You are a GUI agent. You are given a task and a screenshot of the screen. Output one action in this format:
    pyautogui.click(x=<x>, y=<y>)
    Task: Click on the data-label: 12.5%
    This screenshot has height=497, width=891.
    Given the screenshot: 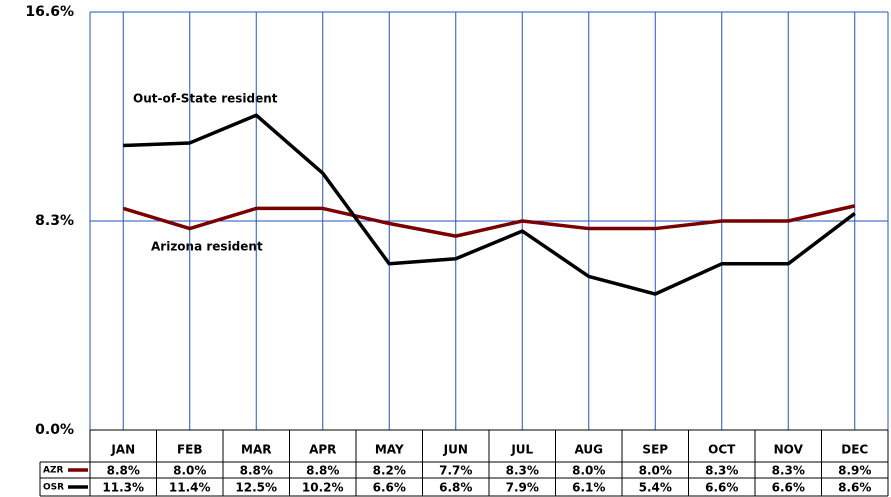 What is the action you would take?
    pyautogui.click(x=256, y=488)
    